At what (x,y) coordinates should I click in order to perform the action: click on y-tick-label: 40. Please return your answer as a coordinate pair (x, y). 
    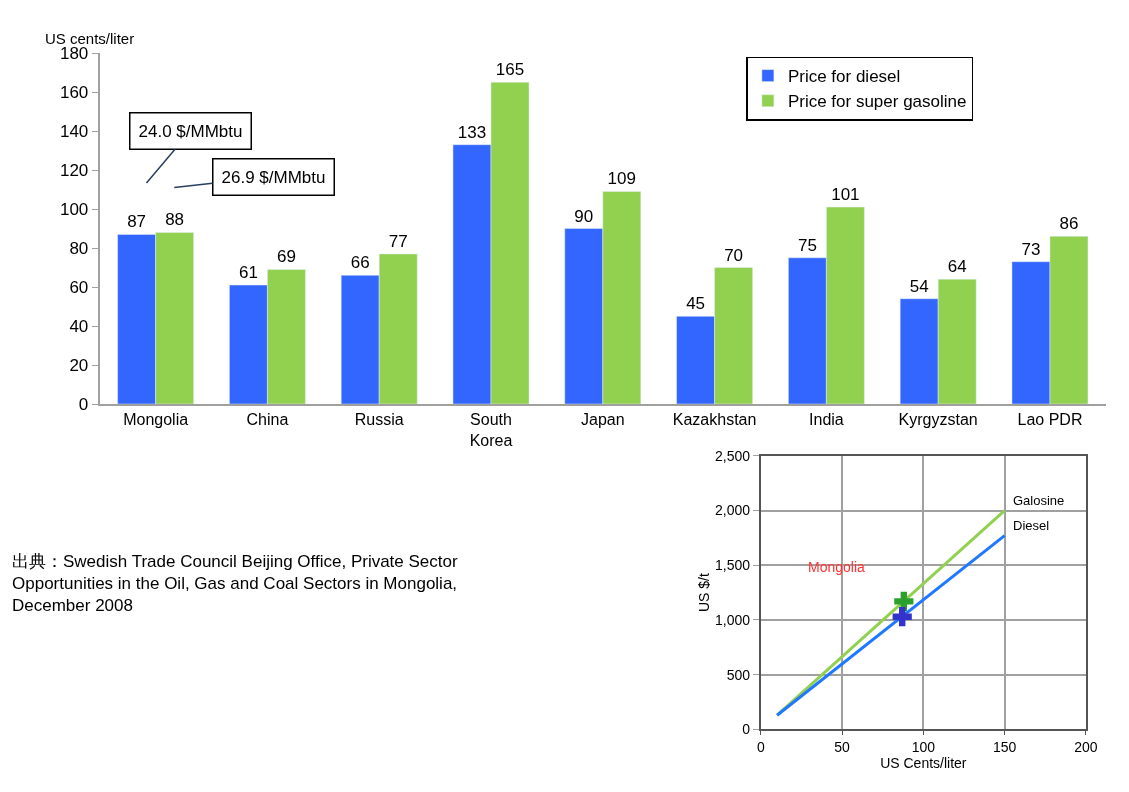
    Looking at the image, I should click on (79, 326).